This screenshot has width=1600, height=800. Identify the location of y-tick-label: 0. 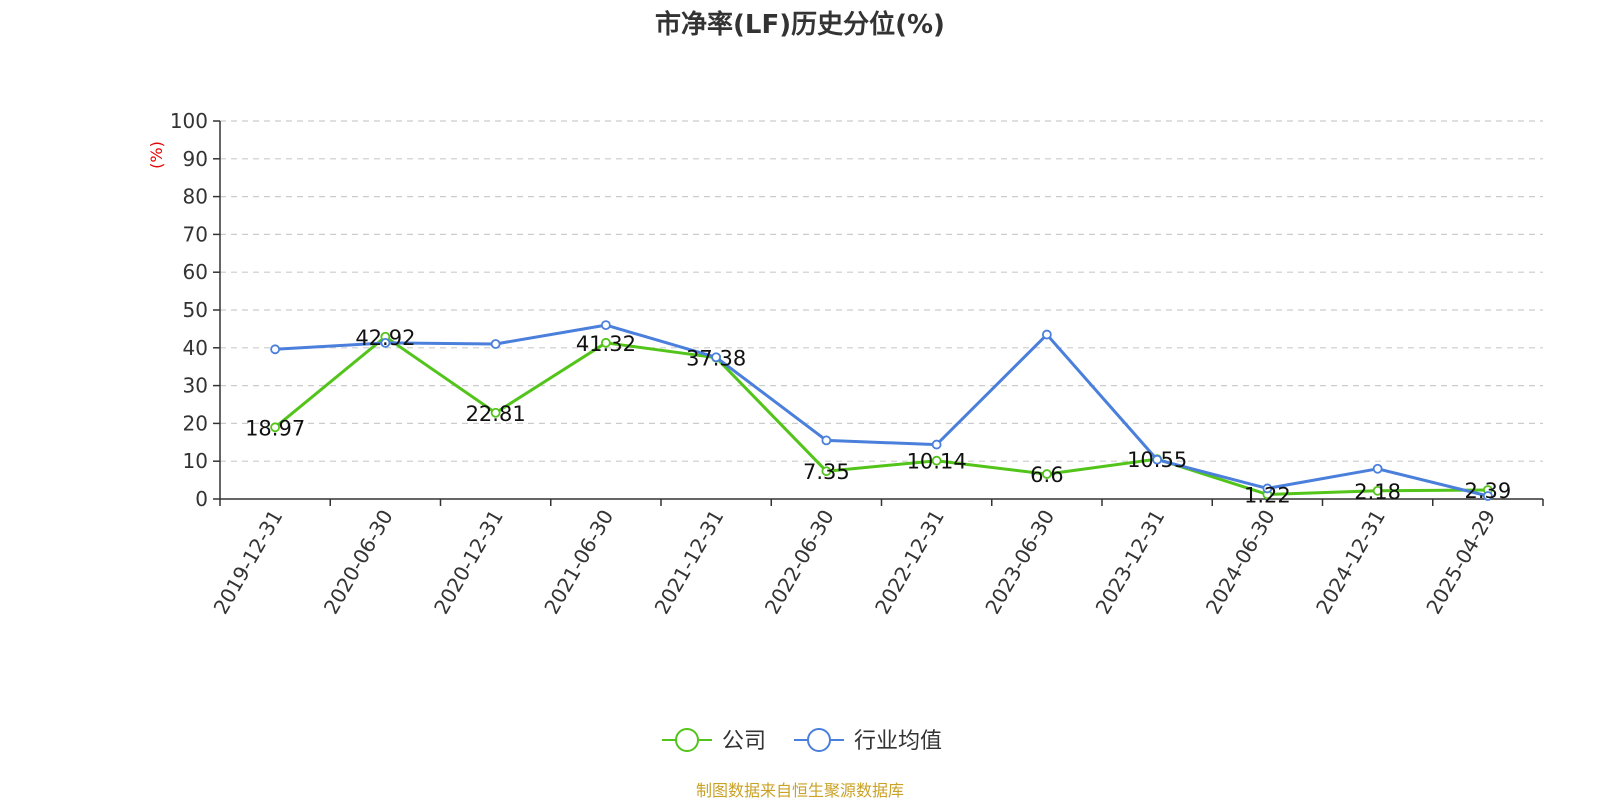
(201, 499).